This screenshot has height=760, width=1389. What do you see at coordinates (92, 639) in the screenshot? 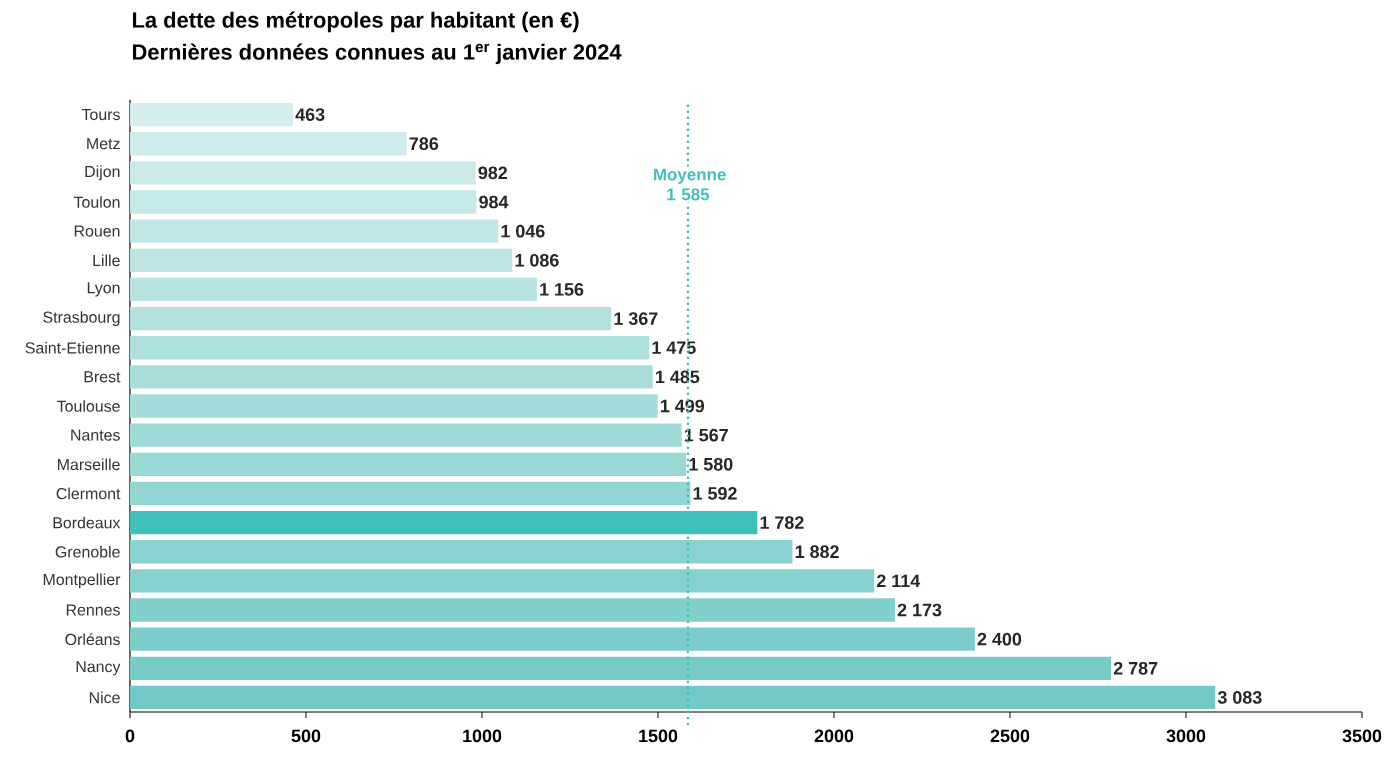
I see `y-tick-label: Orléans` at bounding box center [92, 639].